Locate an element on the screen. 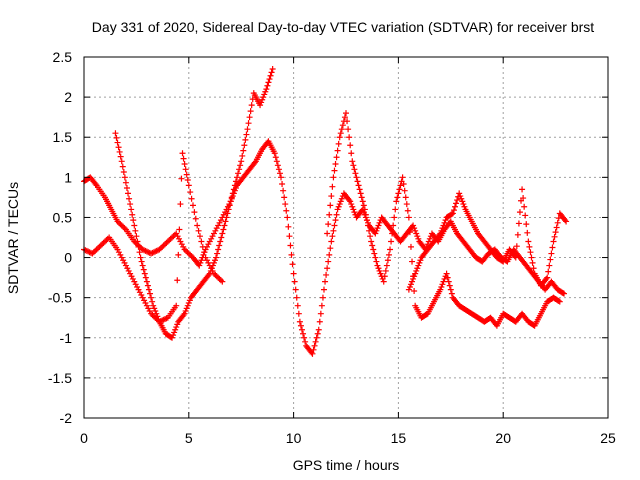 Image resolution: width=640 pixels, height=480 pixels. y-tick-label: -1.5 is located at coordinates (60, 378).